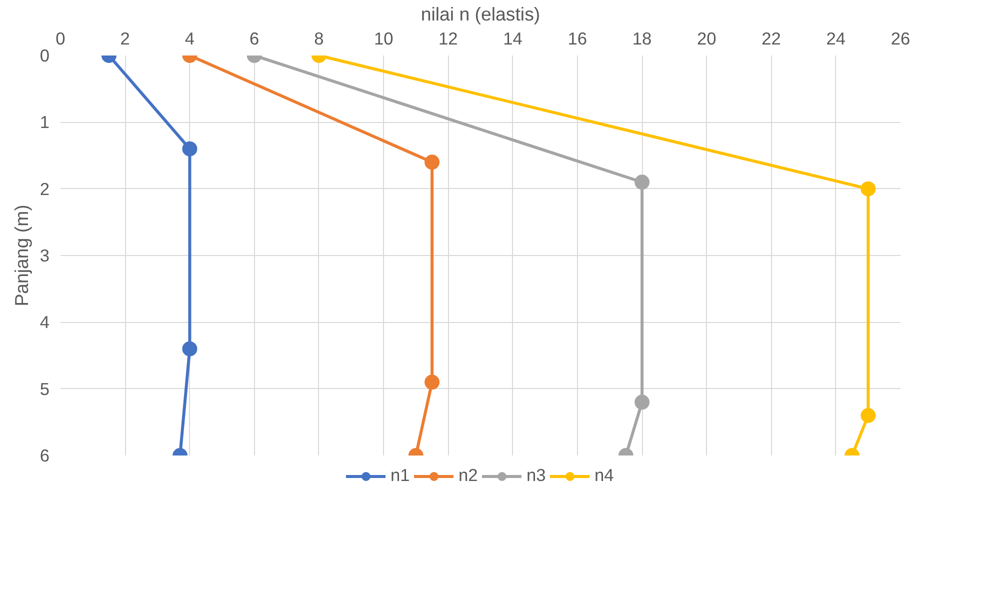 The height and width of the screenshot is (596, 987). Describe the element at coordinates (45, 256) in the screenshot. I see `y-tick-label: 3` at that location.